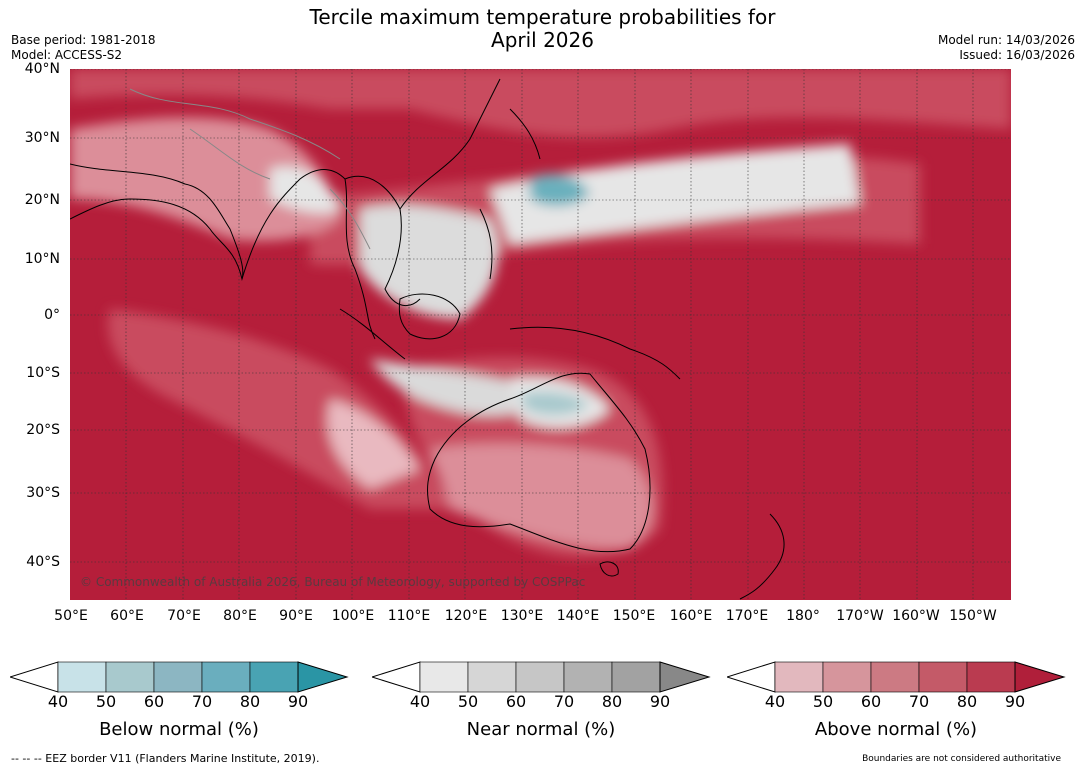 The image size is (1085, 770). Describe the element at coordinates (43, 373) in the screenshot. I see `lat-label: 10°S` at that location.